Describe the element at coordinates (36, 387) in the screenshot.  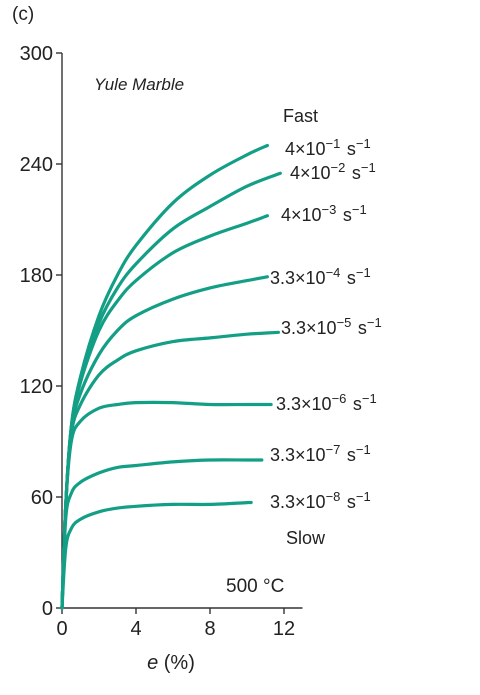
I see `y-tick-label: 120` at that location.